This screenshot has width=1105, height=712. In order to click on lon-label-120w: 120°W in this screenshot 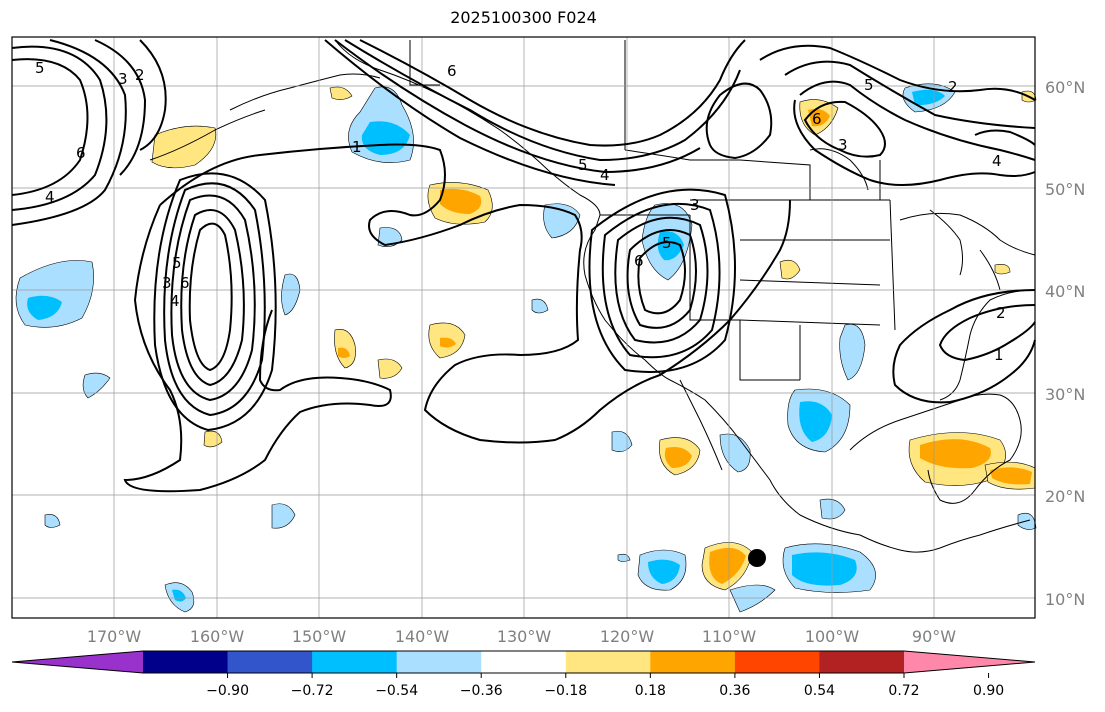, I will do `click(627, 636)`.